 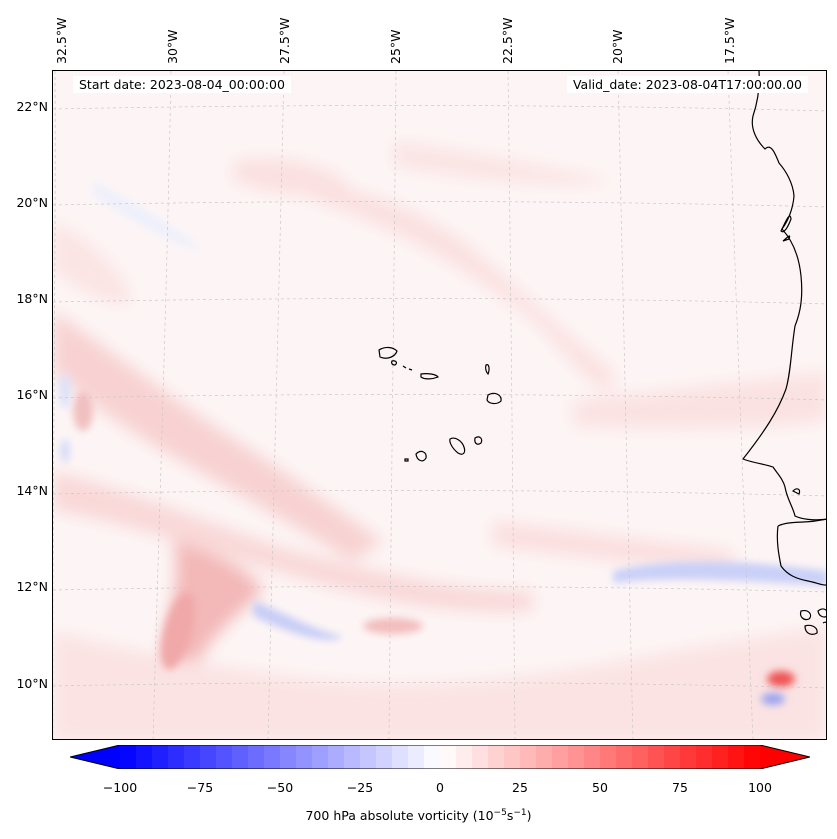 What do you see at coordinates (520, 787) in the screenshot?
I see `colorbar-tick-label: 25` at bounding box center [520, 787].